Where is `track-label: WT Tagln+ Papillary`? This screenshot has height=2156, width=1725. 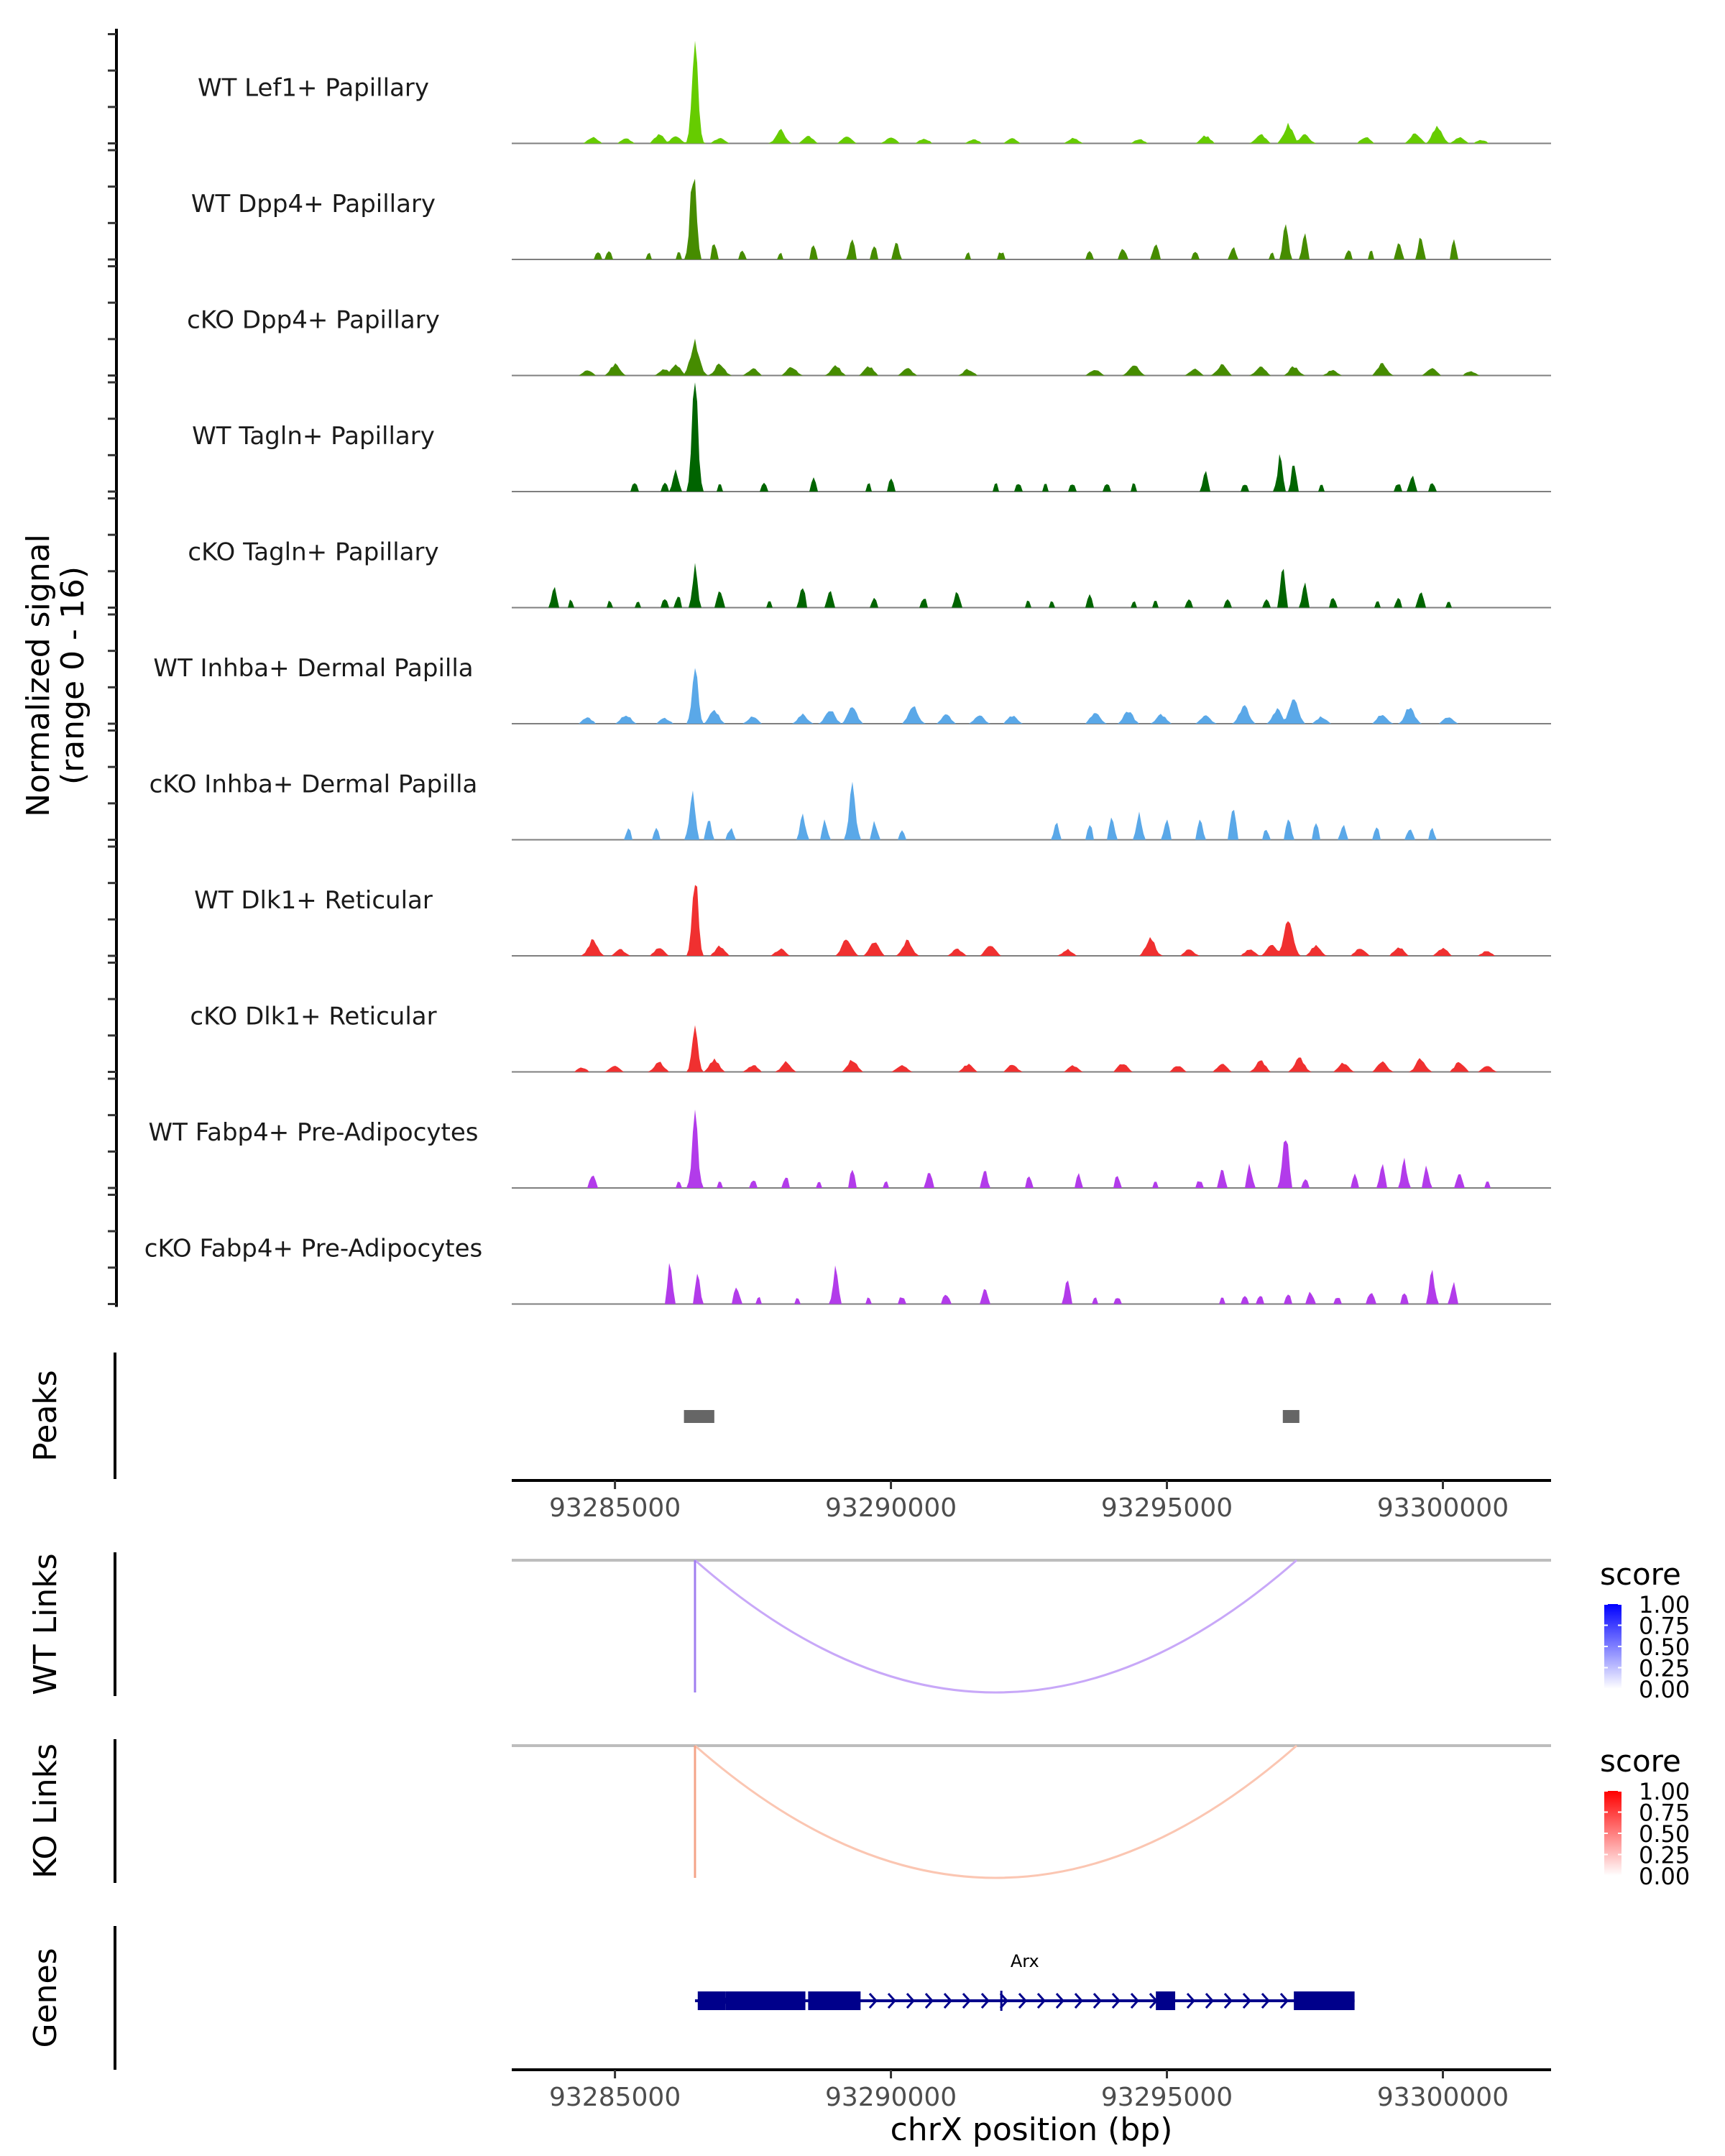 track-label: WT Tagln+ Papillary is located at coordinates (313, 437).